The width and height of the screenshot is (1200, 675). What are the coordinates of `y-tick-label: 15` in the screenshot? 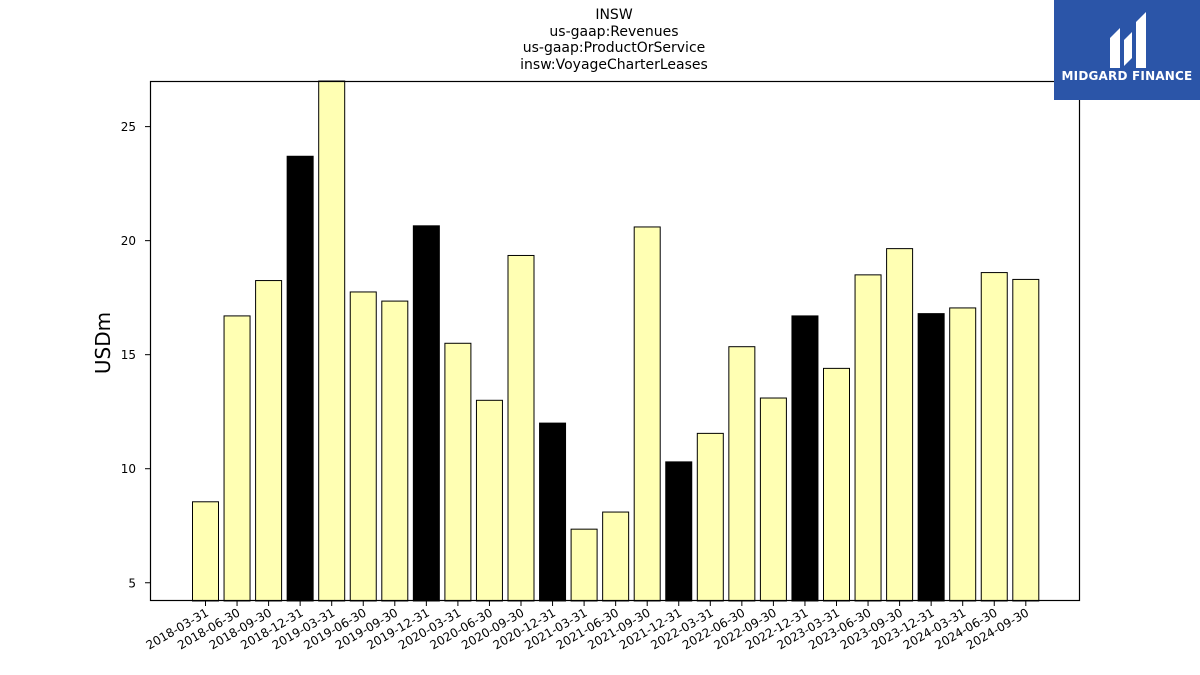 It's located at (128, 355).